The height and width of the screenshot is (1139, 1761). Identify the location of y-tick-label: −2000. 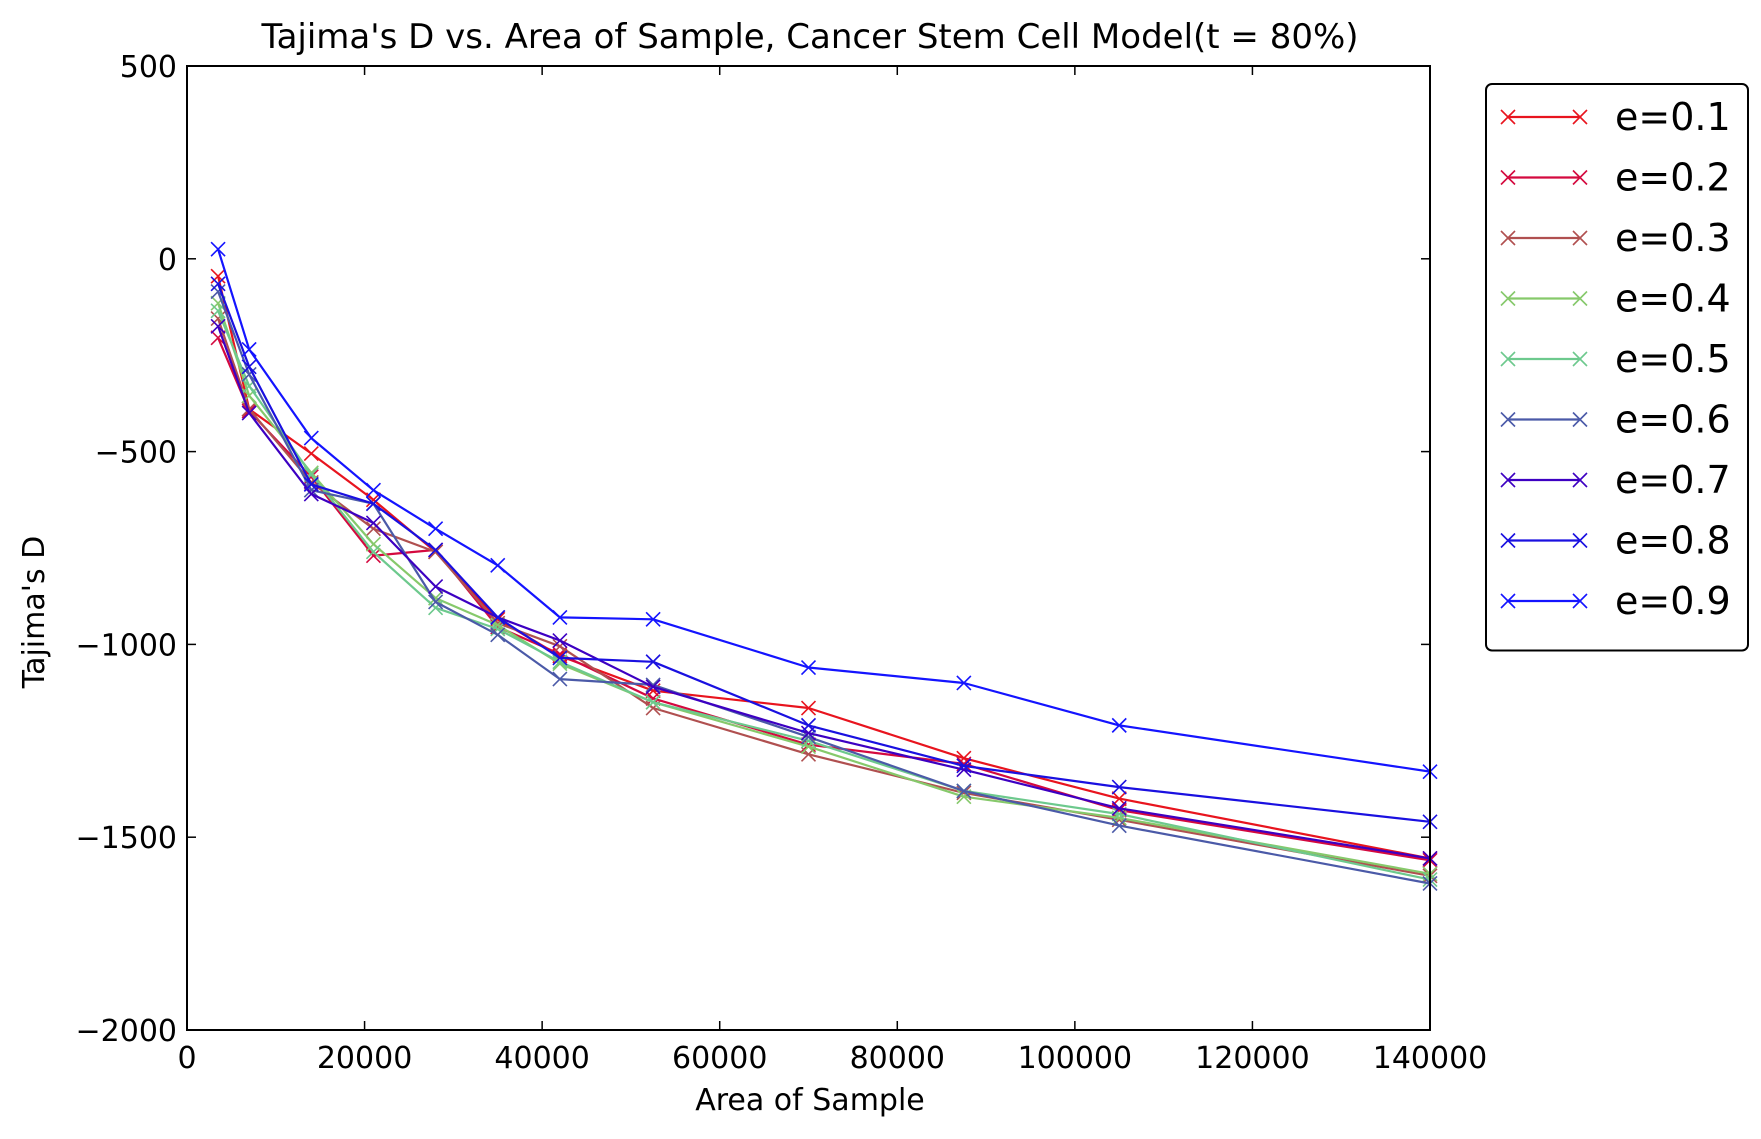
(126, 1031).